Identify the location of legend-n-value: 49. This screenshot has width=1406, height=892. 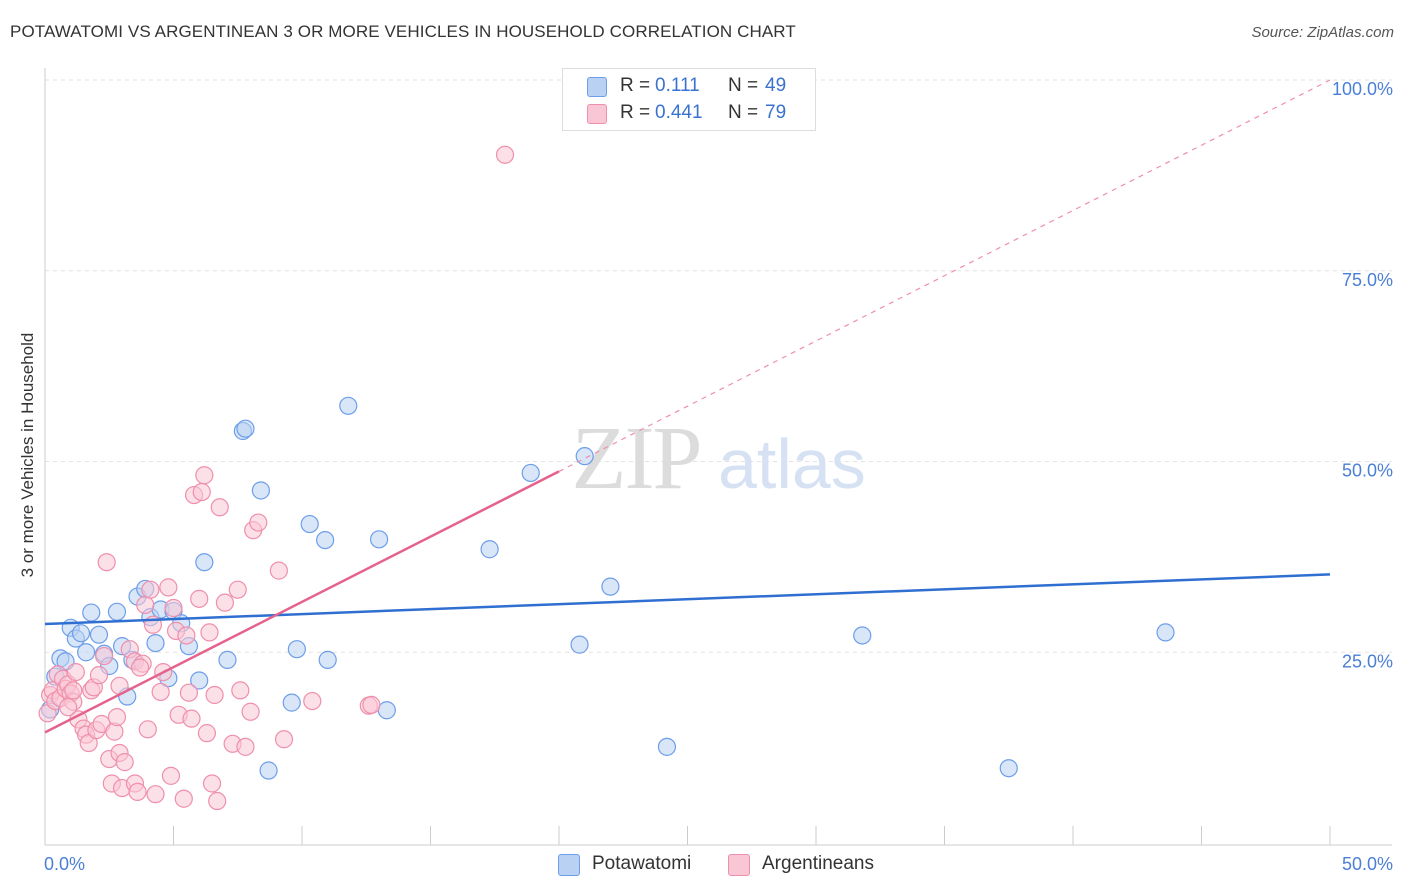
(776, 85).